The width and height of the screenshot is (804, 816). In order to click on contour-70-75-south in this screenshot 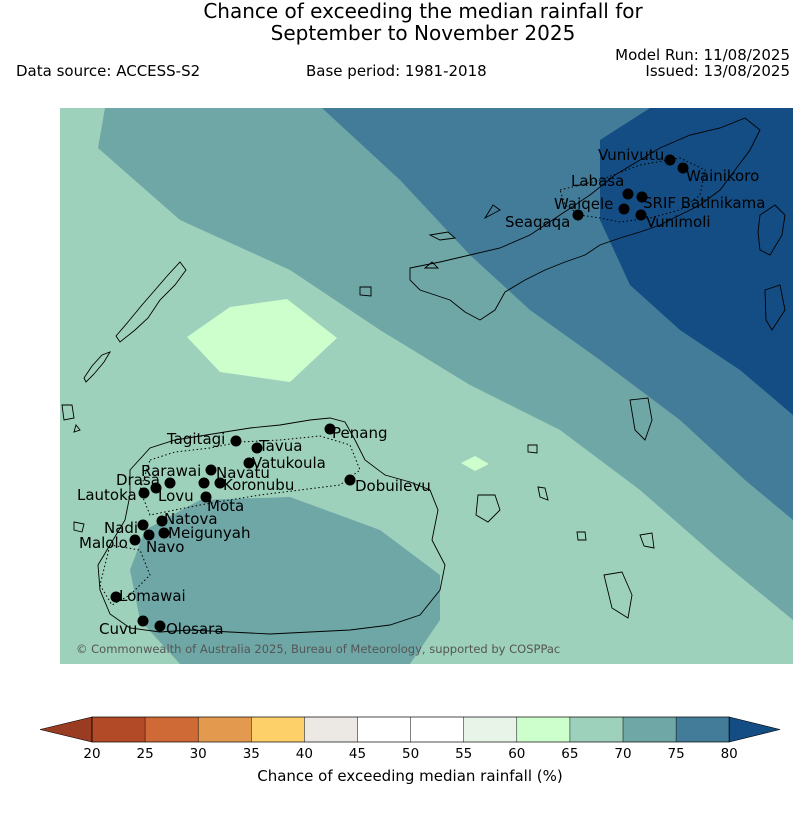, I will do `click(285, 580)`.